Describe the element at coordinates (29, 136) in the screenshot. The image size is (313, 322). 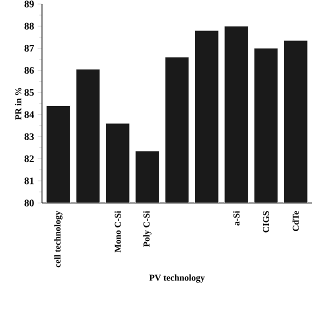
I see `y-tick-label: 83` at that location.